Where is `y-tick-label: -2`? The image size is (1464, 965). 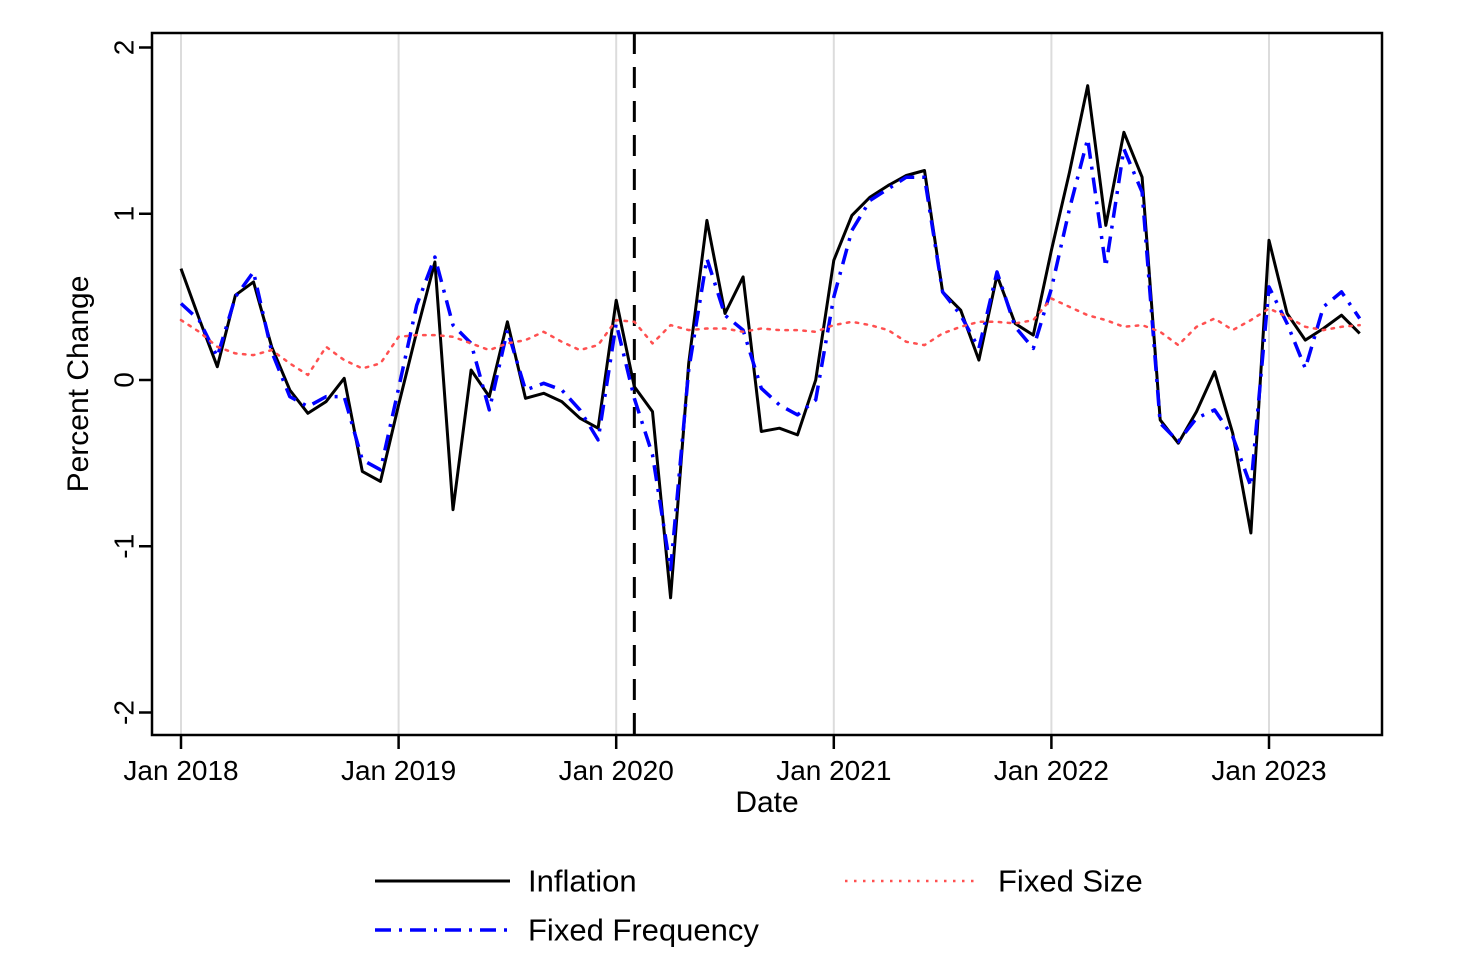
y-tick-label: -2 is located at coordinates (124, 712).